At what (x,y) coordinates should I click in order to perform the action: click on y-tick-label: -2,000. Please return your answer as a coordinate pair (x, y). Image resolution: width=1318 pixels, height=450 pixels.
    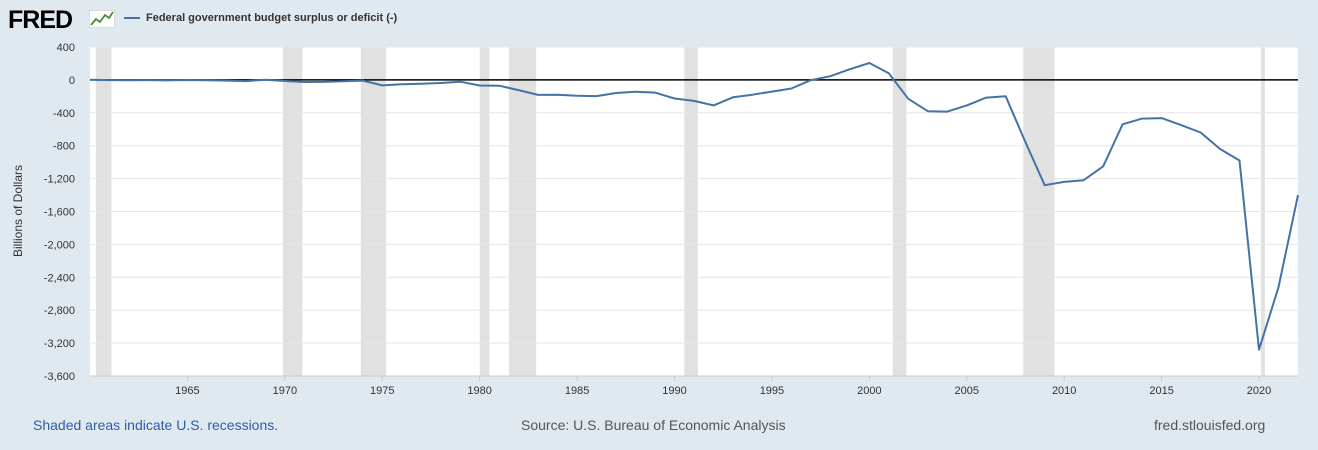
    Looking at the image, I should click on (59, 245).